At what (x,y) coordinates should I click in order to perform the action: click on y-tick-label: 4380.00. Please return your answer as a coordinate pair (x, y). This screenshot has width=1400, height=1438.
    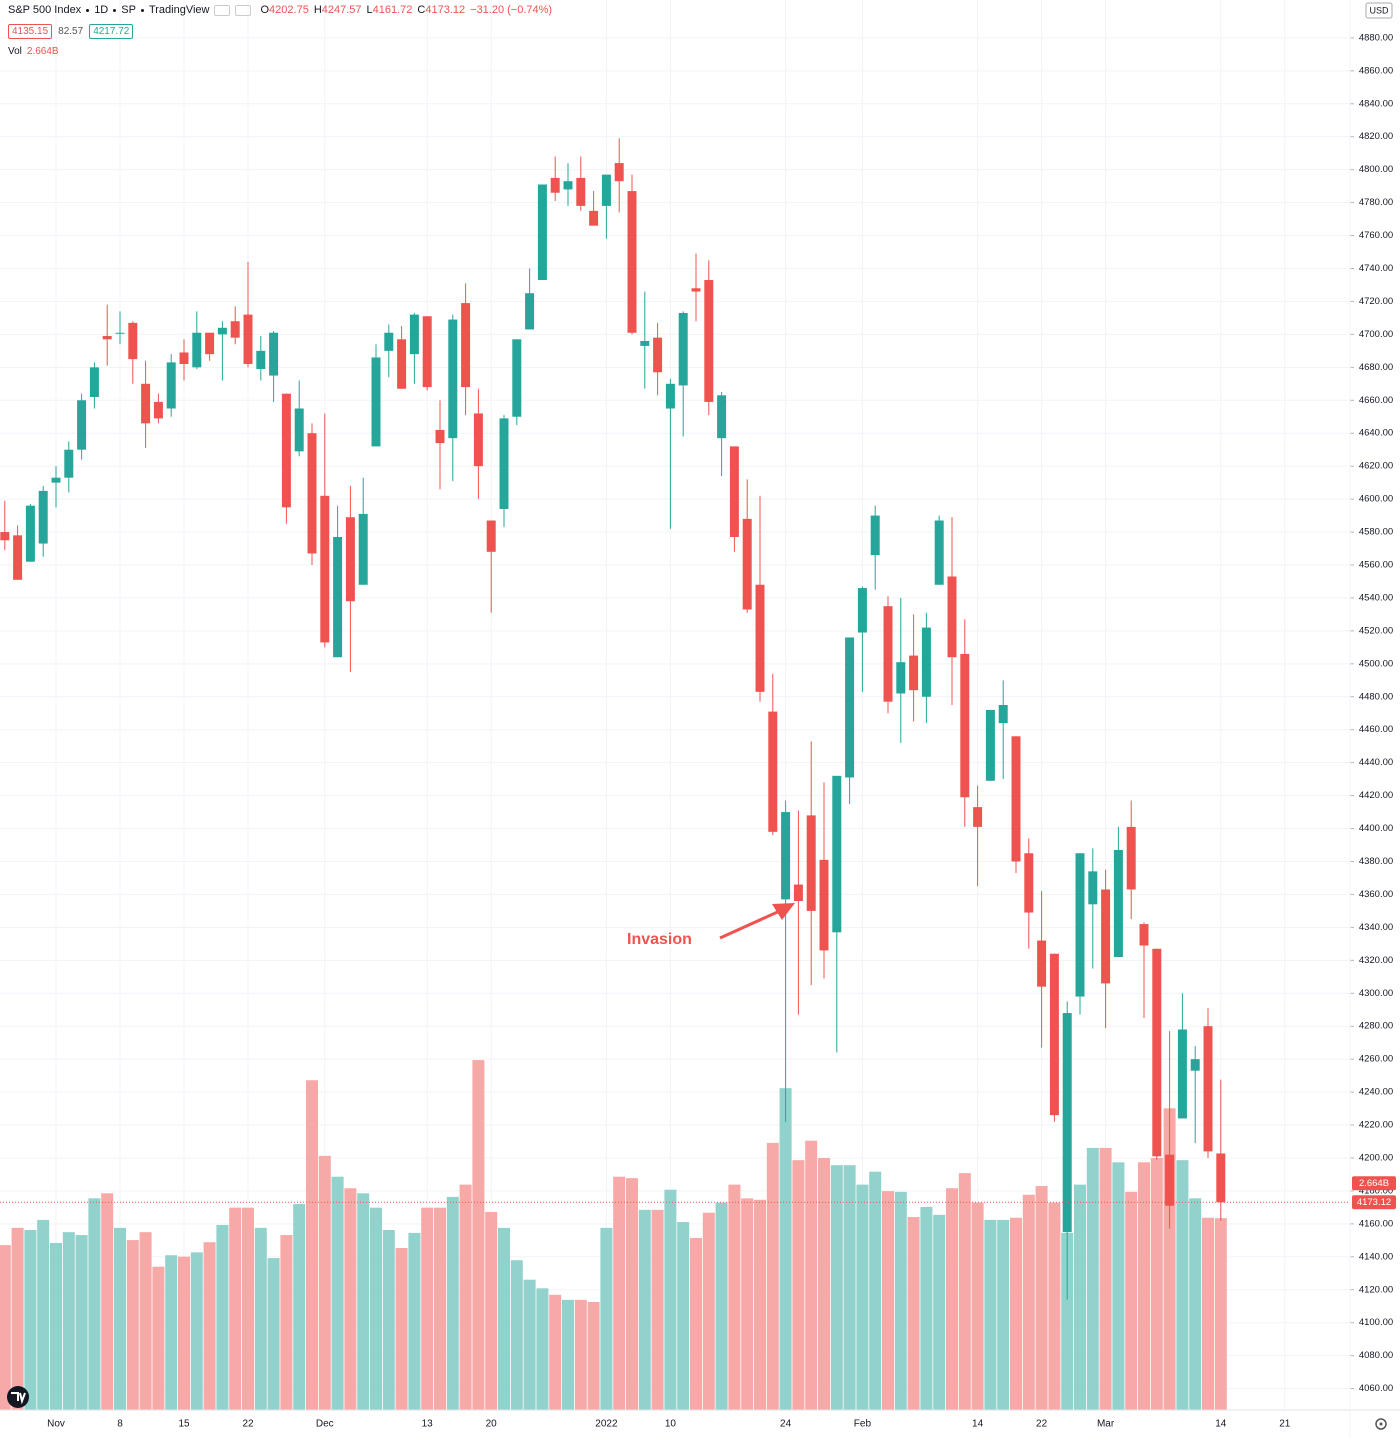
    Looking at the image, I should click on (1376, 861).